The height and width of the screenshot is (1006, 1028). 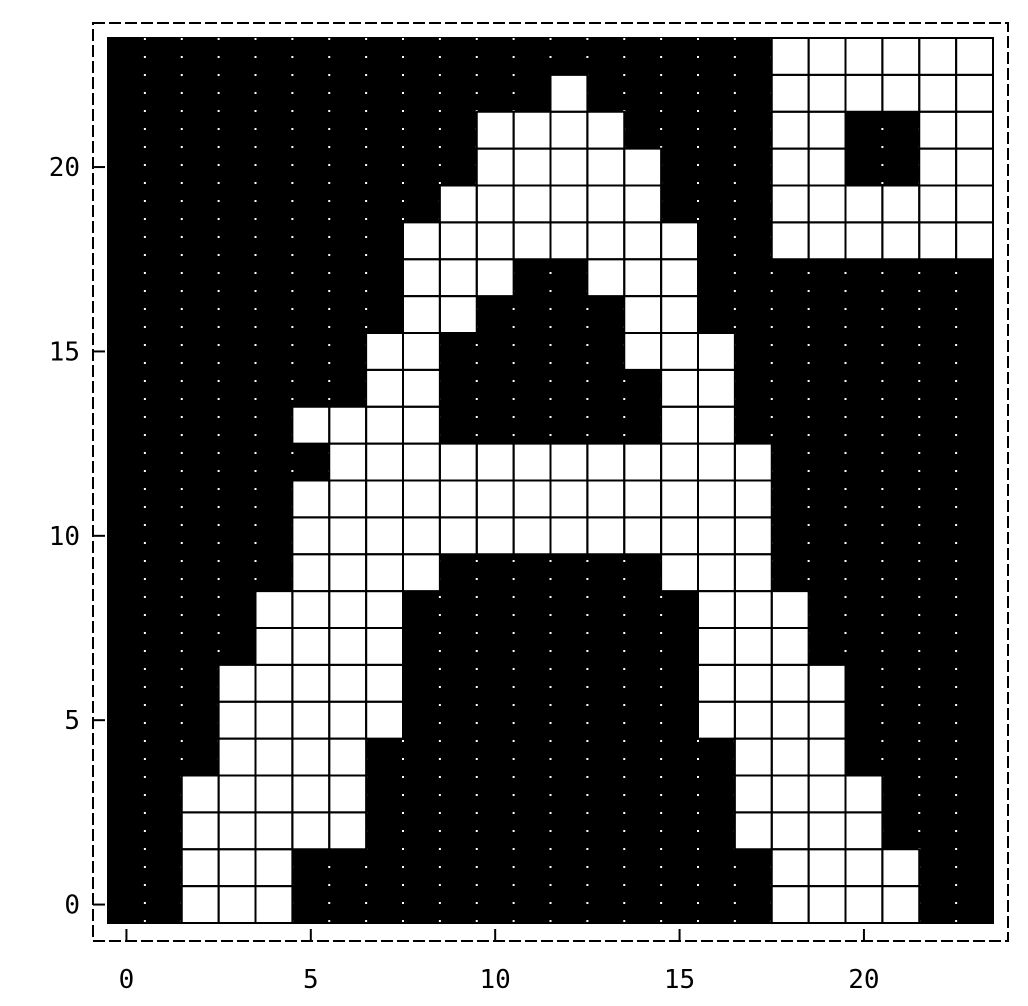 What do you see at coordinates (311, 980) in the screenshot?
I see `x-tick-label: 5` at bounding box center [311, 980].